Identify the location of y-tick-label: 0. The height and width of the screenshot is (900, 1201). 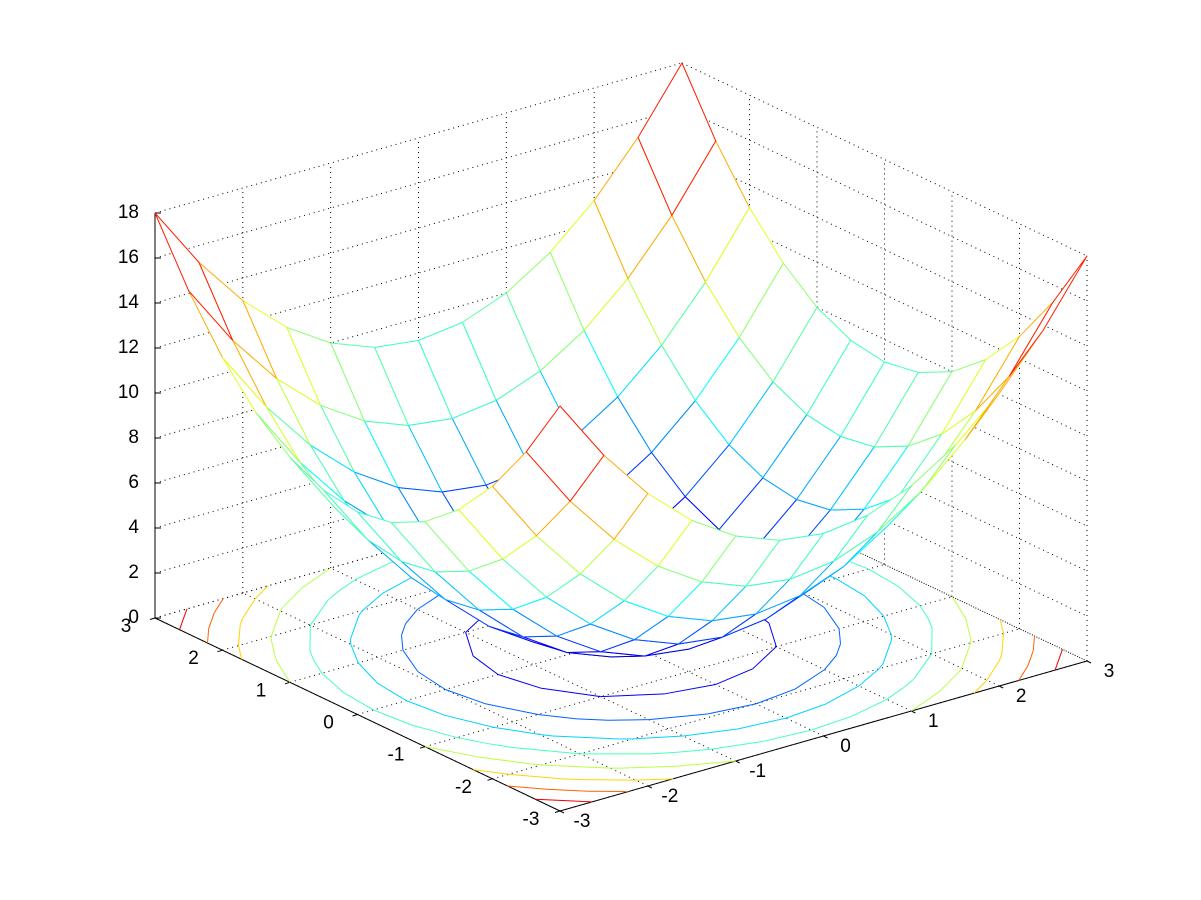
(328, 723).